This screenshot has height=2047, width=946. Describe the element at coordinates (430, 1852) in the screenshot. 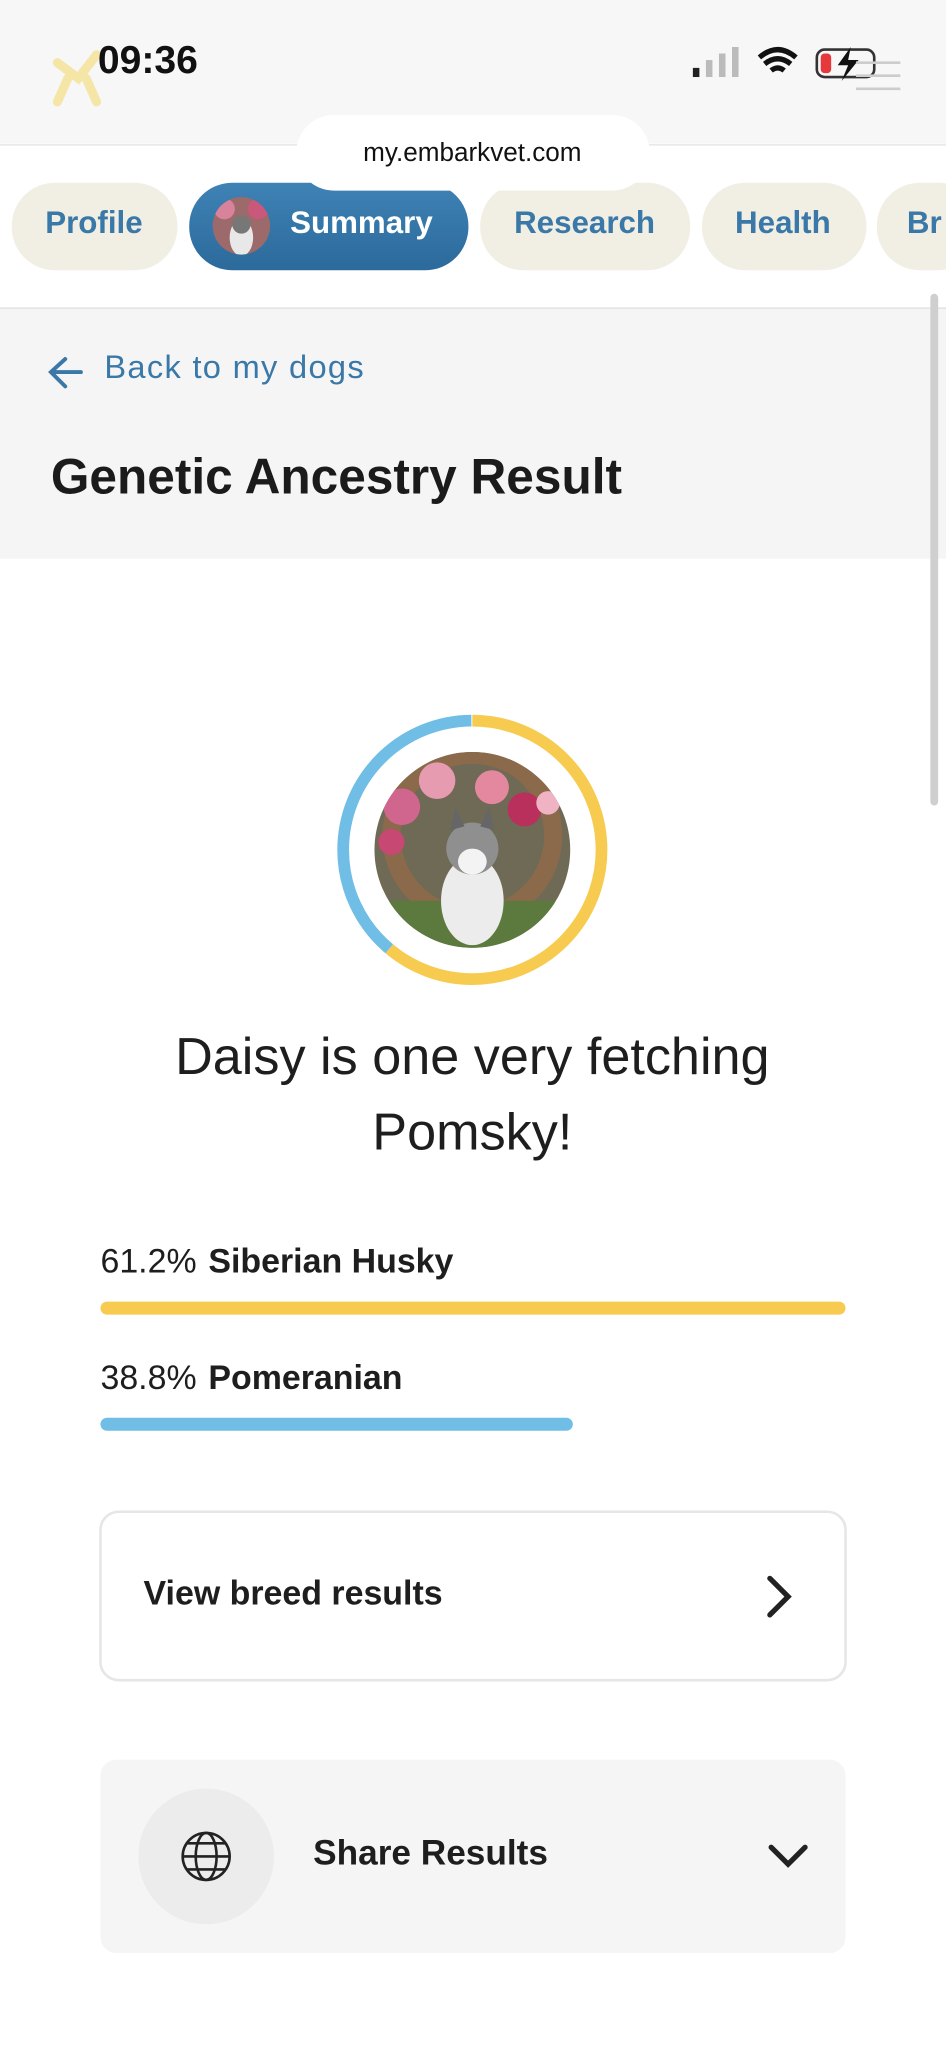

I see `share-label: Share Results` at that location.